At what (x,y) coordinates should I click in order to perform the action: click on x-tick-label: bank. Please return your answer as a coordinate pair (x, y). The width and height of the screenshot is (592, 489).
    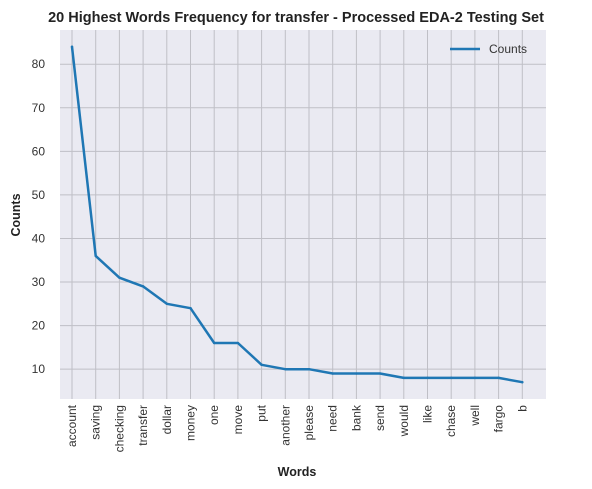
    Looking at the image, I should click on (356, 417).